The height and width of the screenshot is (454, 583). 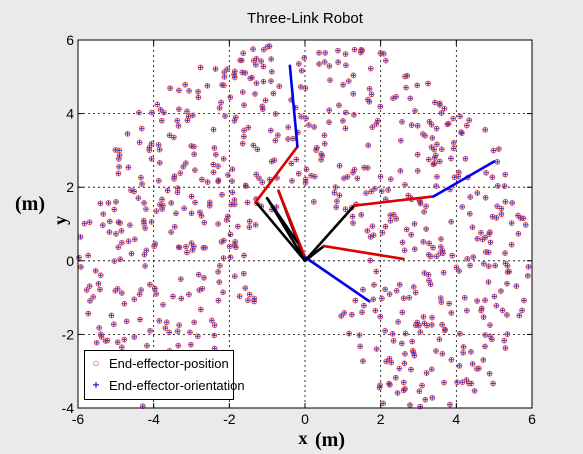 What do you see at coordinates (96, 363) in the screenshot?
I see `circle-marker-icon: ○` at bounding box center [96, 363].